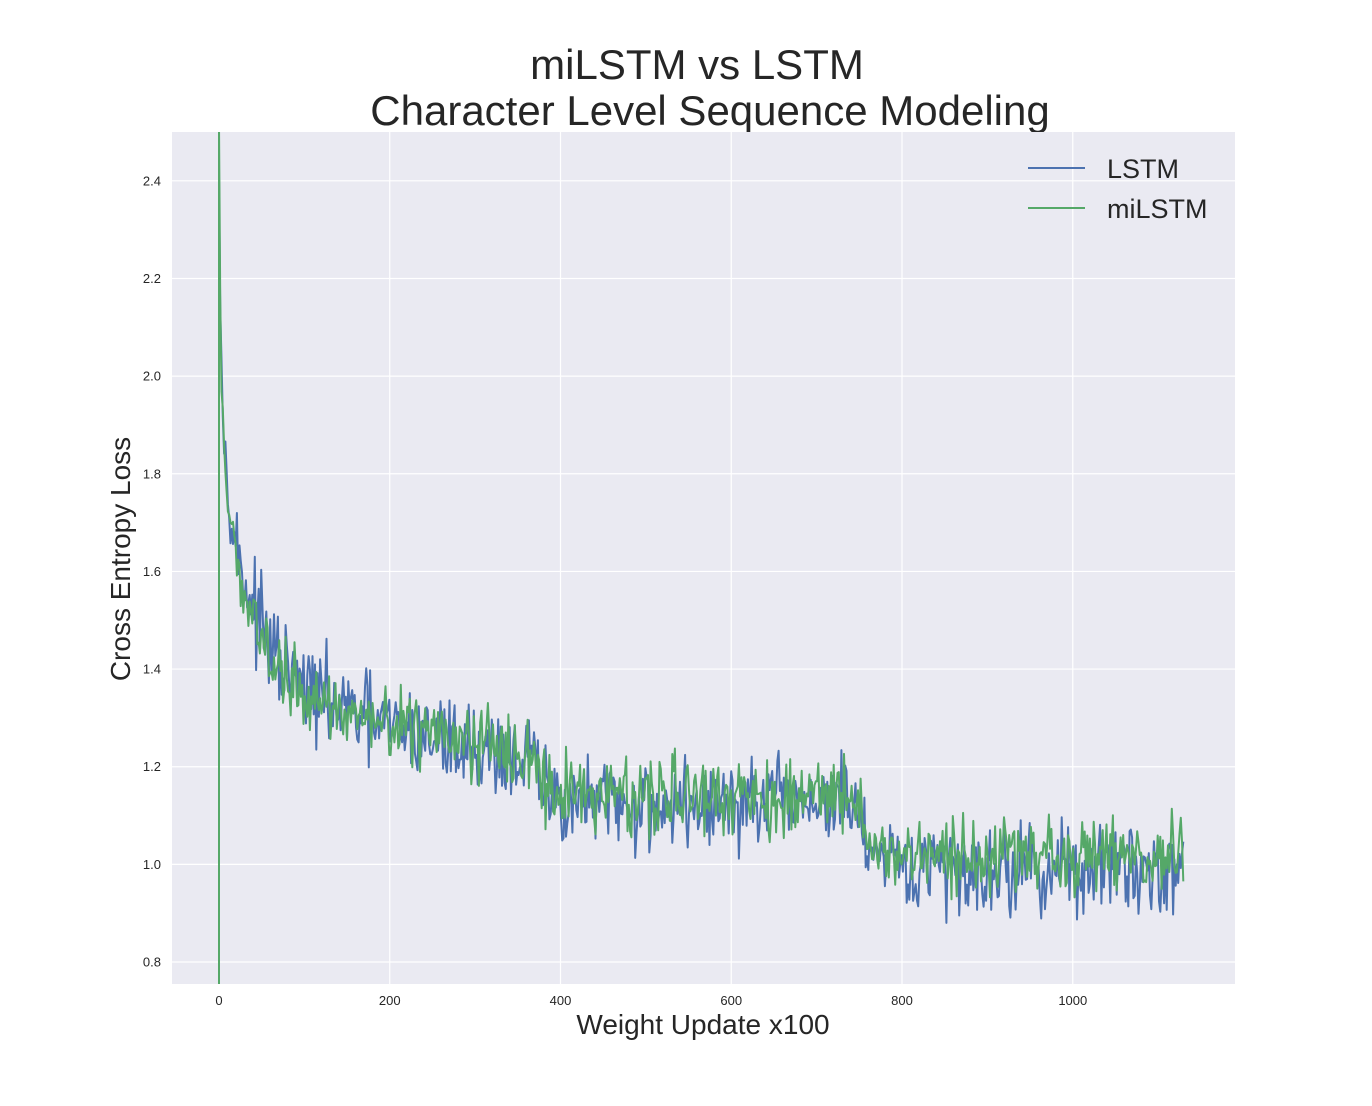 Image resolution: width=1372 pixels, height=1106 pixels. Describe the element at coordinates (120, 559) in the screenshot. I see `y-axis-label: Cross Entropy Loss` at that location.